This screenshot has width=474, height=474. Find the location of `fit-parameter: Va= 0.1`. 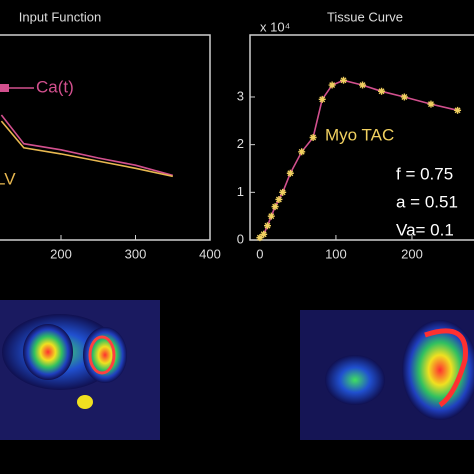

fit-parameter: Va= 0.1 is located at coordinates (425, 229).